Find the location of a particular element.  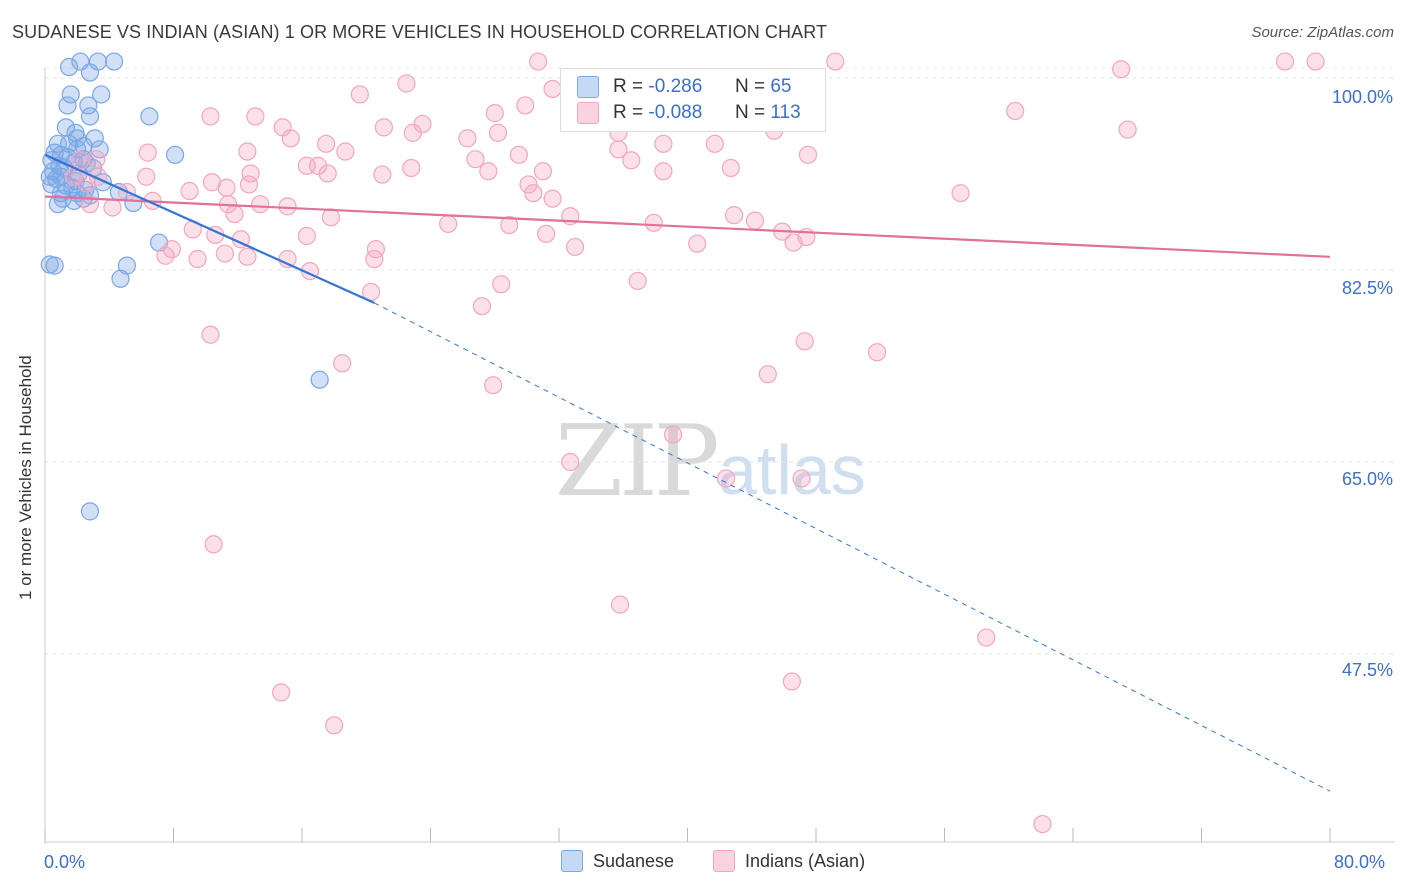

legend-item-sudanese: Sudanese is located at coordinates (617, 861).